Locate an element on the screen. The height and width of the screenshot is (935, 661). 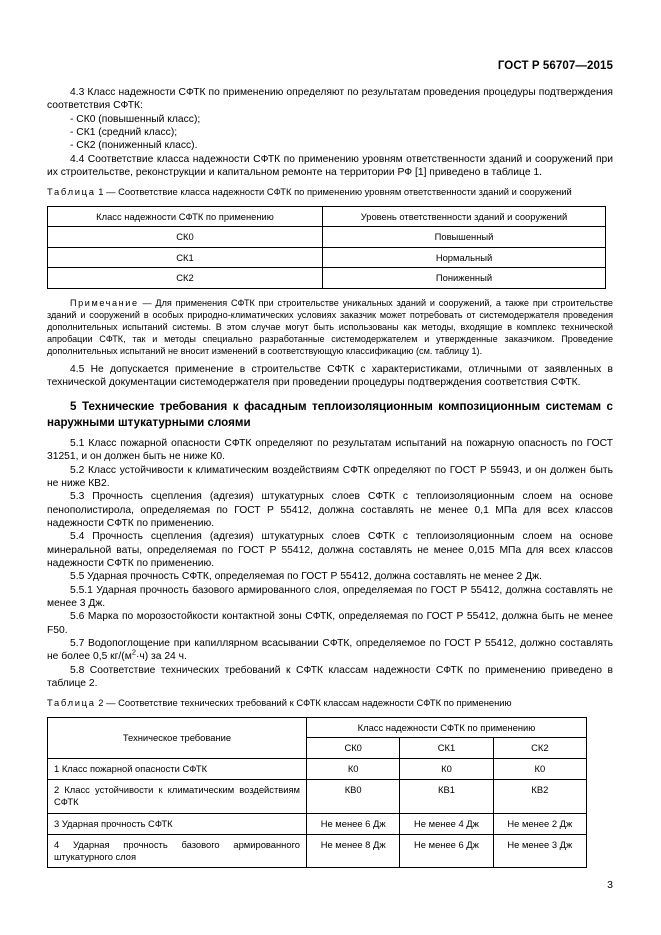
table-row-header-classes: СК0 СК1 СК2 is located at coordinates (318, 748).